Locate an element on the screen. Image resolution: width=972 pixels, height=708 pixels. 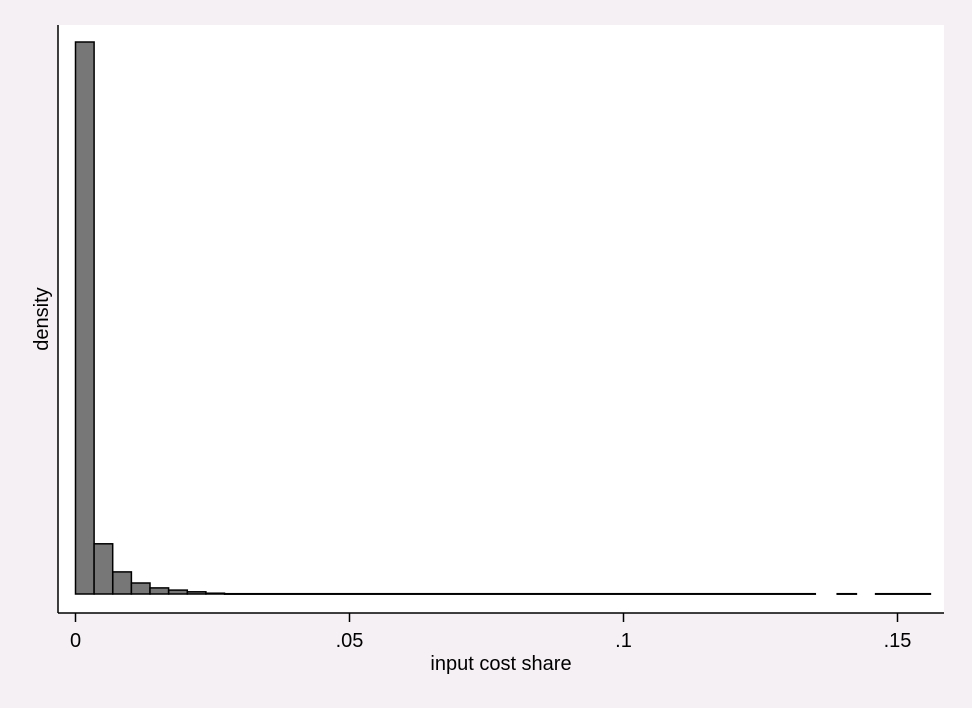
x-tick-label-3: .15 is located at coordinates (898, 641).